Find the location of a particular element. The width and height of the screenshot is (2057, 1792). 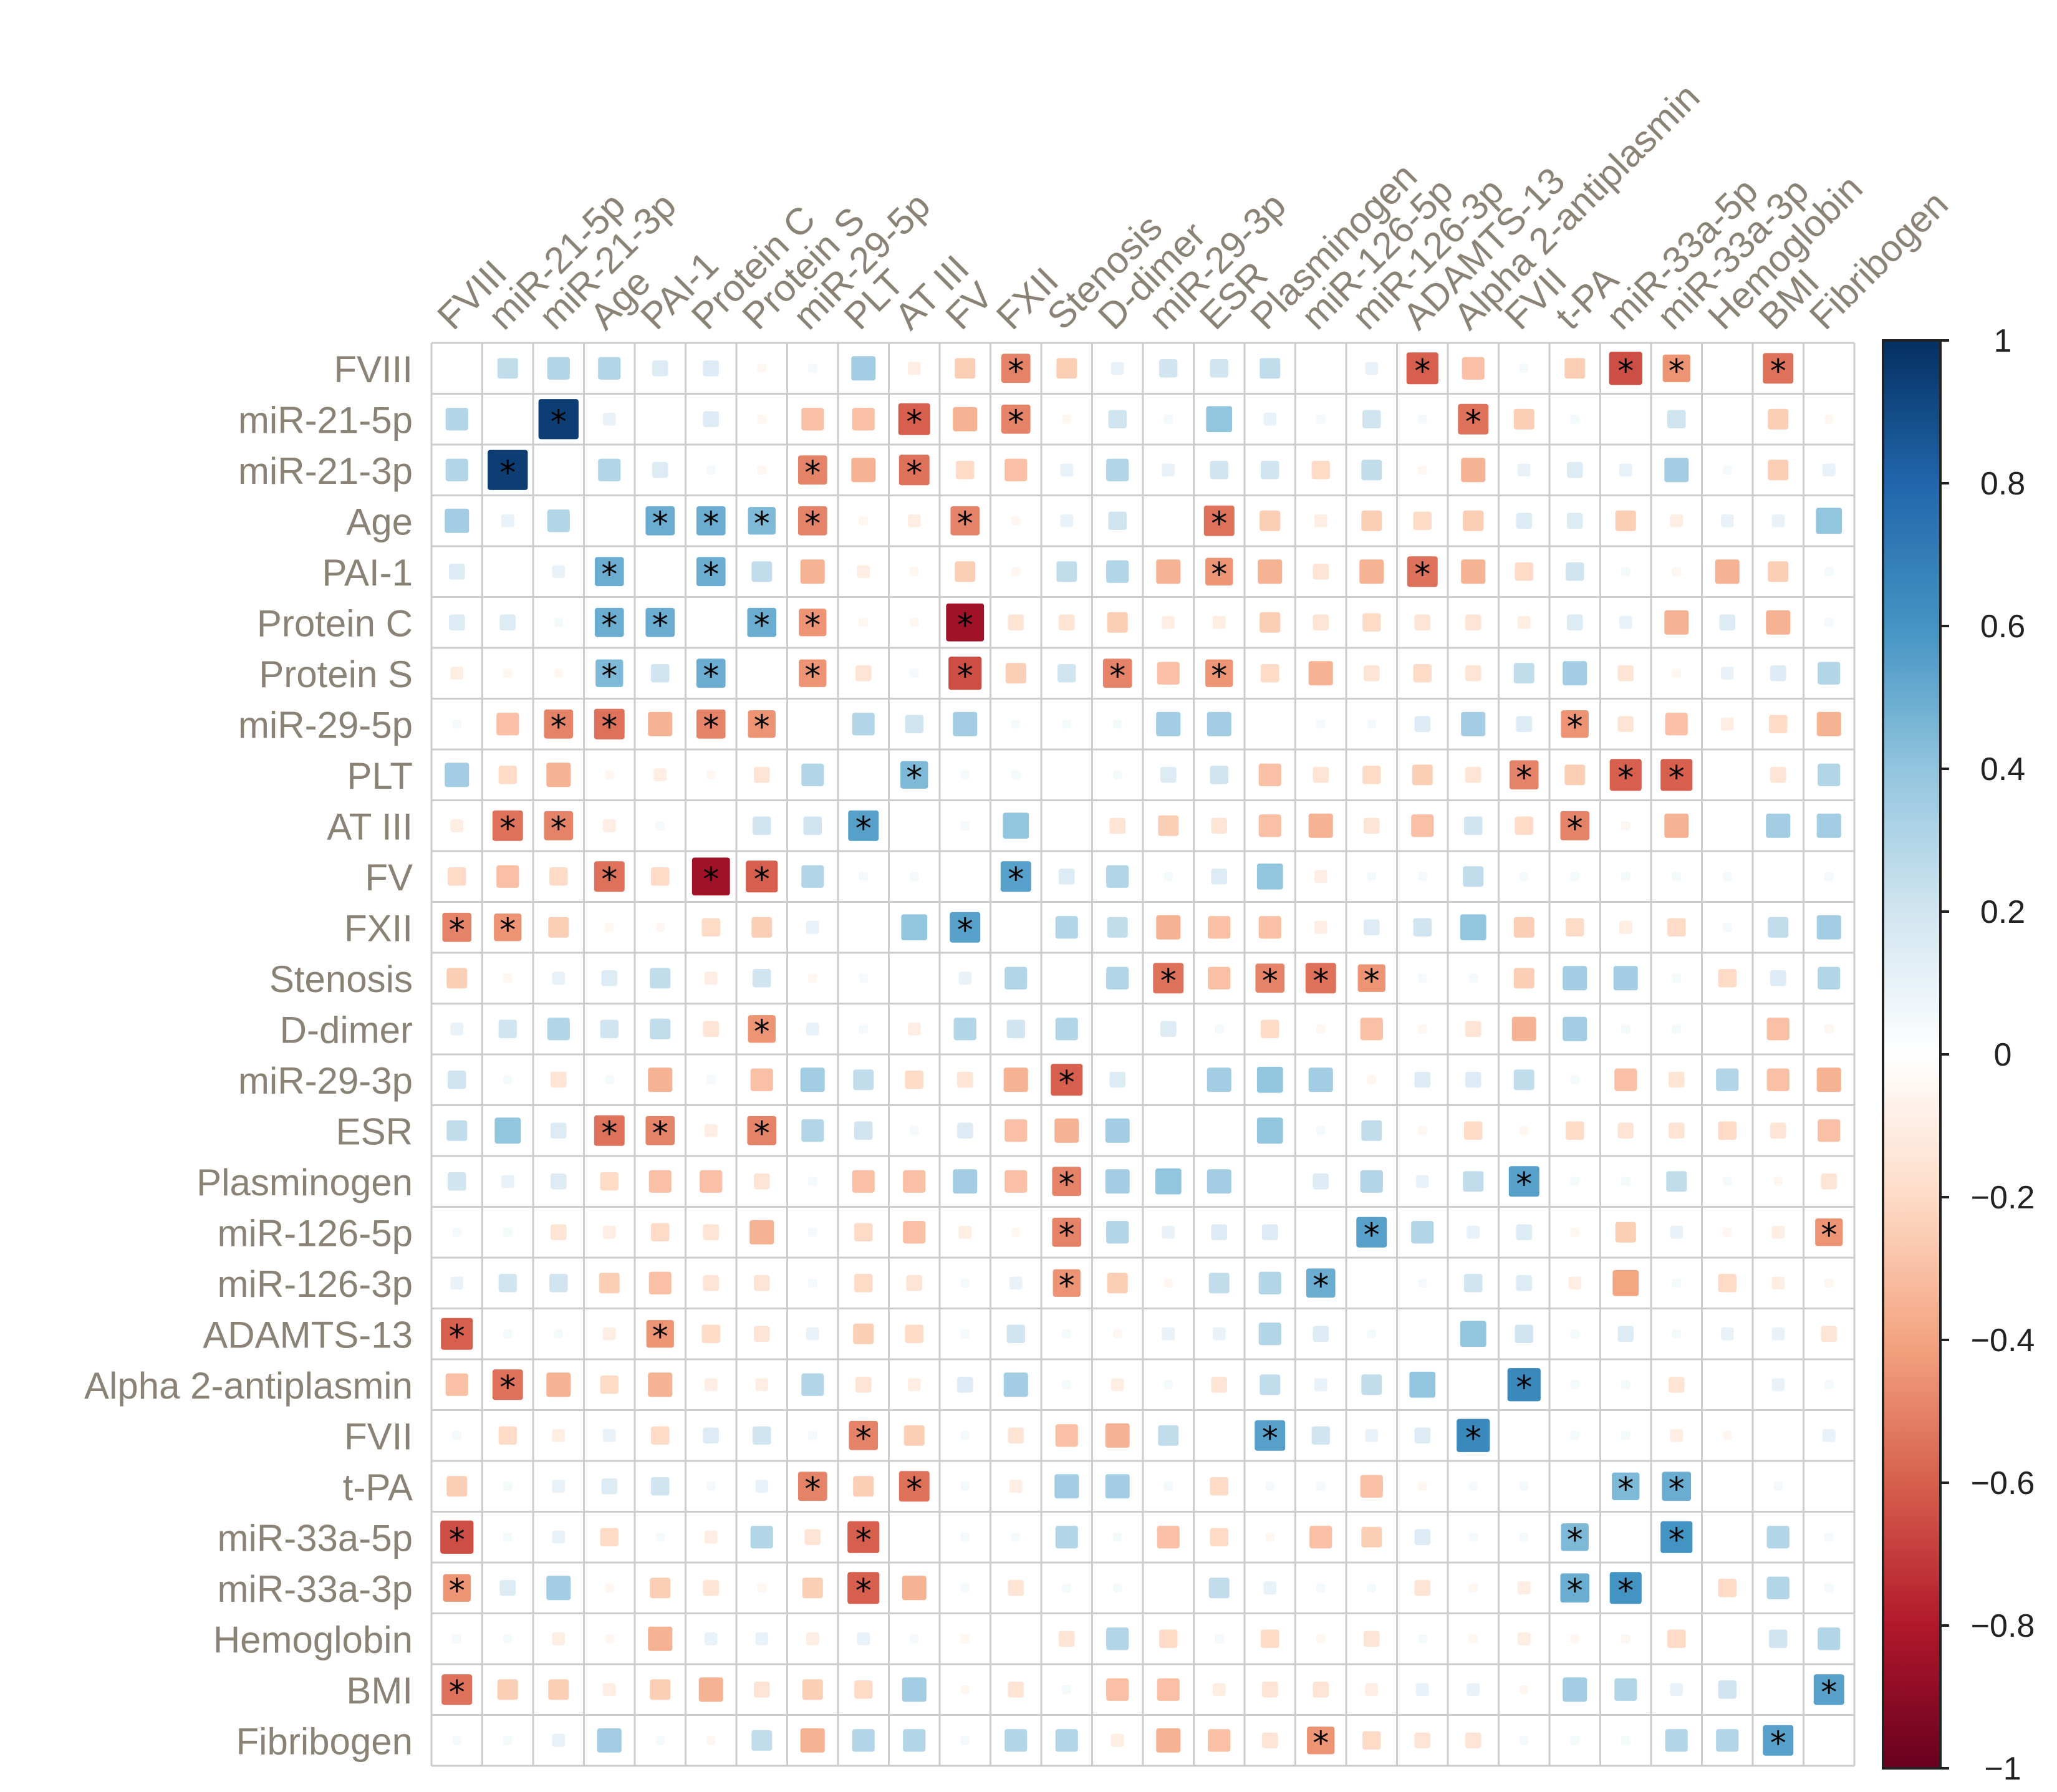

colorbar-tick-label: 0.8 is located at coordinates (2003, 484).